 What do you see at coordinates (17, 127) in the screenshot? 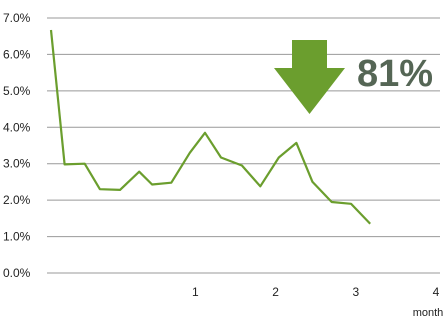
I see `y-tick-label: 4.0%` at bounding box center [17, 127].